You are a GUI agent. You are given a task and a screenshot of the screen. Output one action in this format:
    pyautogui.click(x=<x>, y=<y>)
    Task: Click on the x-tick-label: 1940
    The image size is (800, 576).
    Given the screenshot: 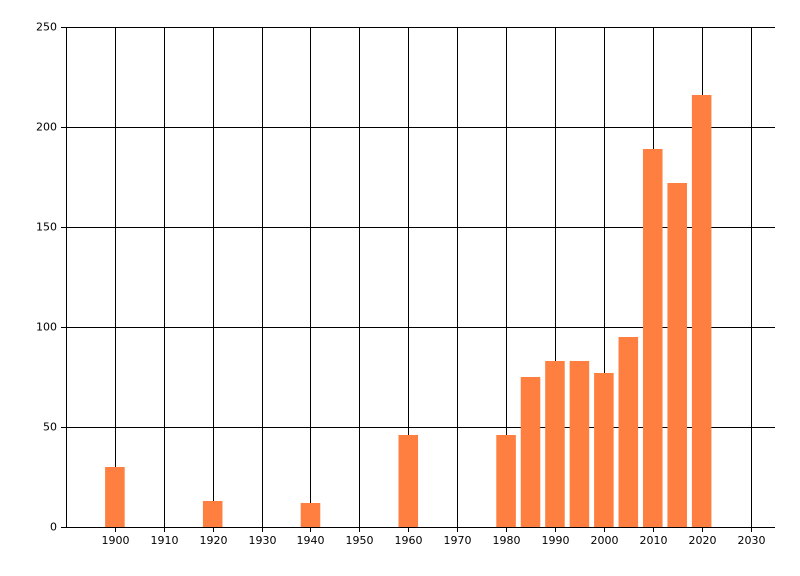 What is the action you would take?
    pyautogui.click(x=311, y=540)
    